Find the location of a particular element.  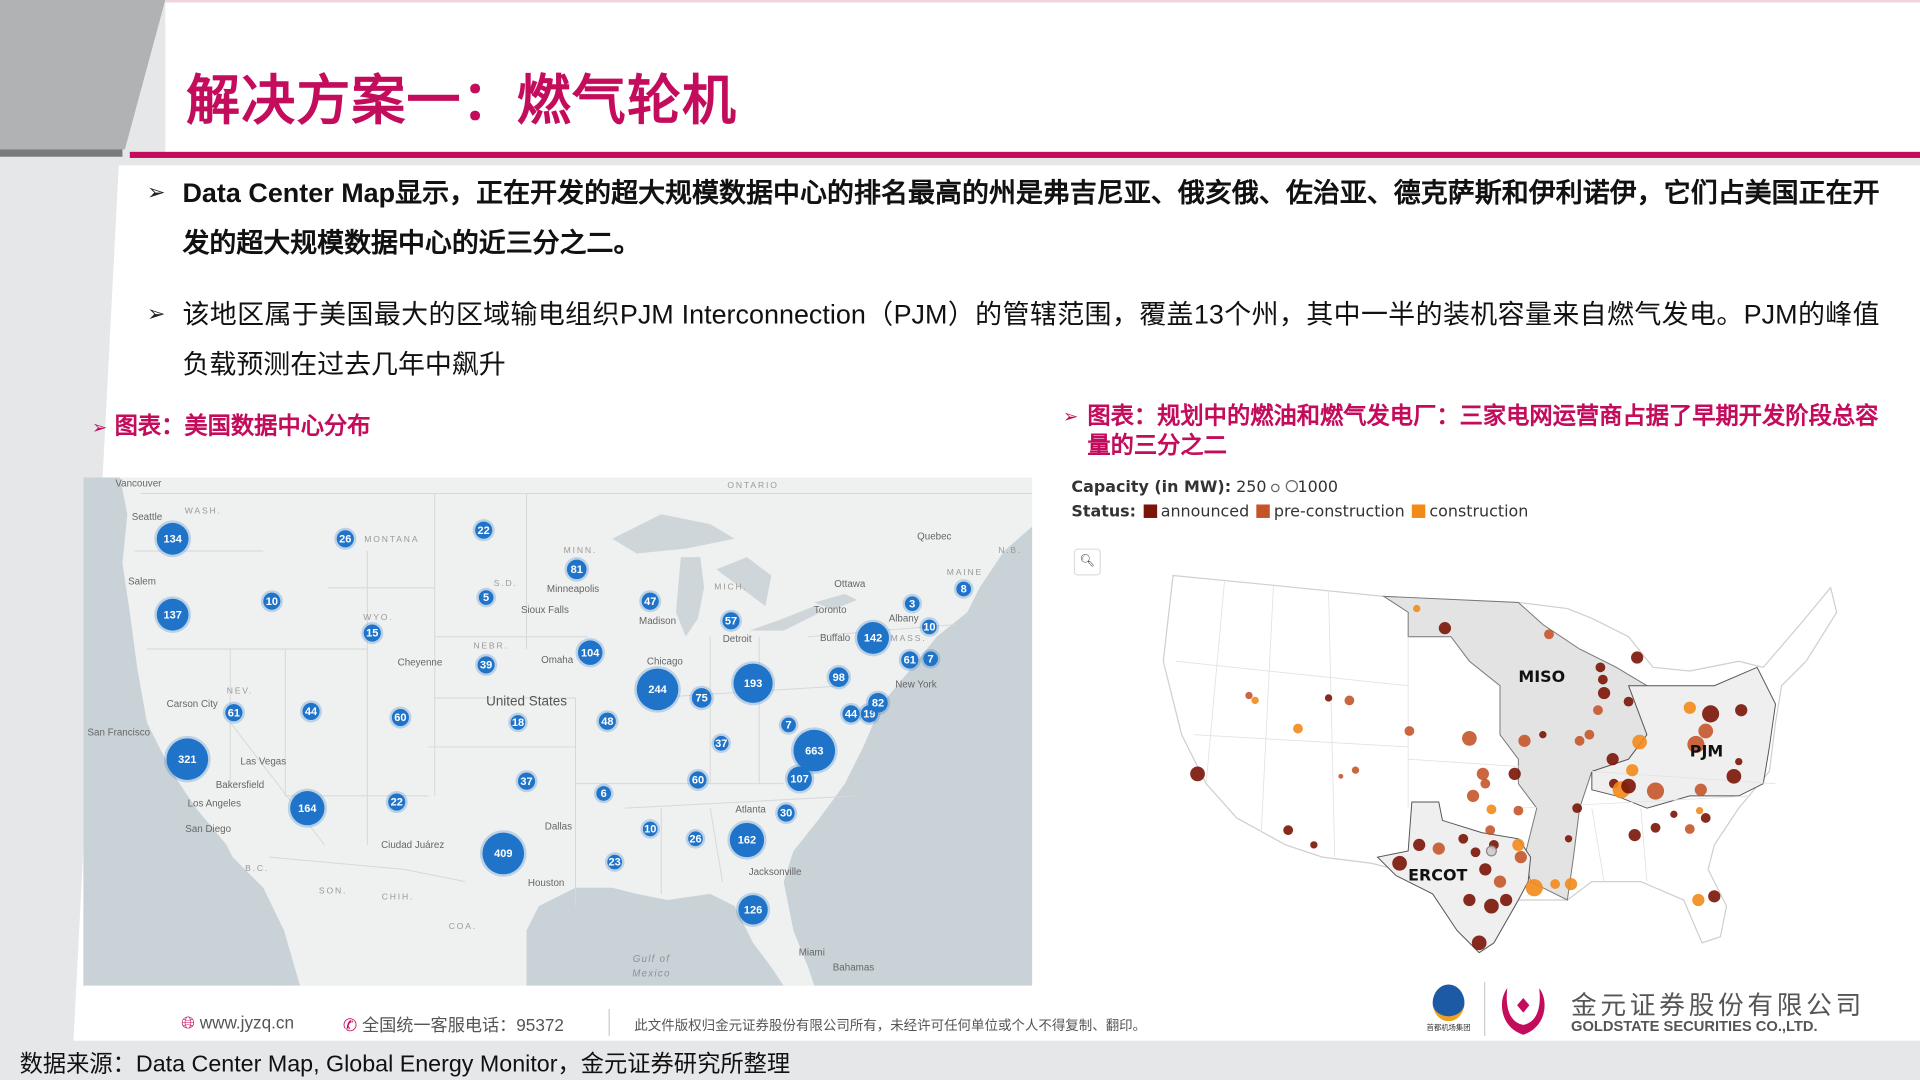

cluster-bubble: 23 is located at coordinates (615, 862).